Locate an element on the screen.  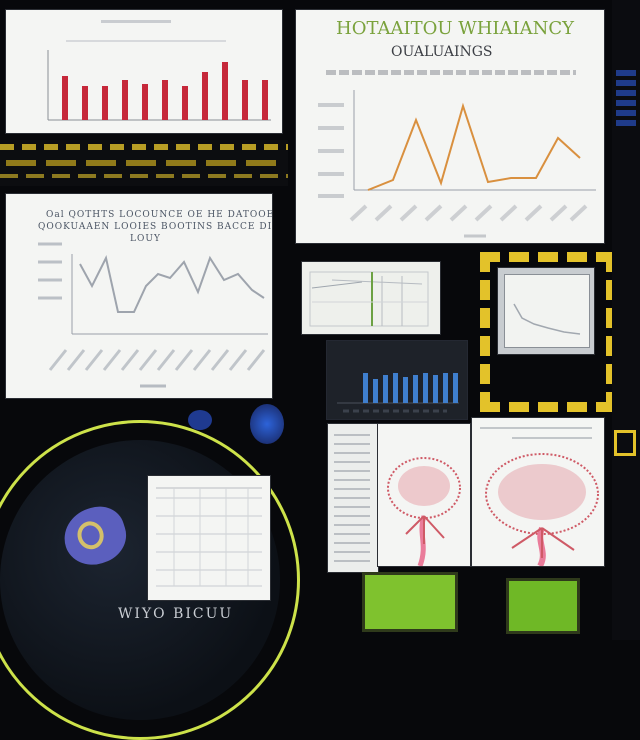
small-chart is located at coordinates (369, 299).